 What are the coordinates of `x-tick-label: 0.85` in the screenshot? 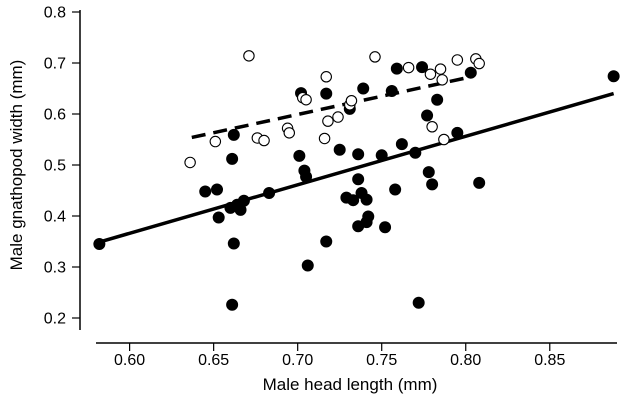 It's located at (549, 360).